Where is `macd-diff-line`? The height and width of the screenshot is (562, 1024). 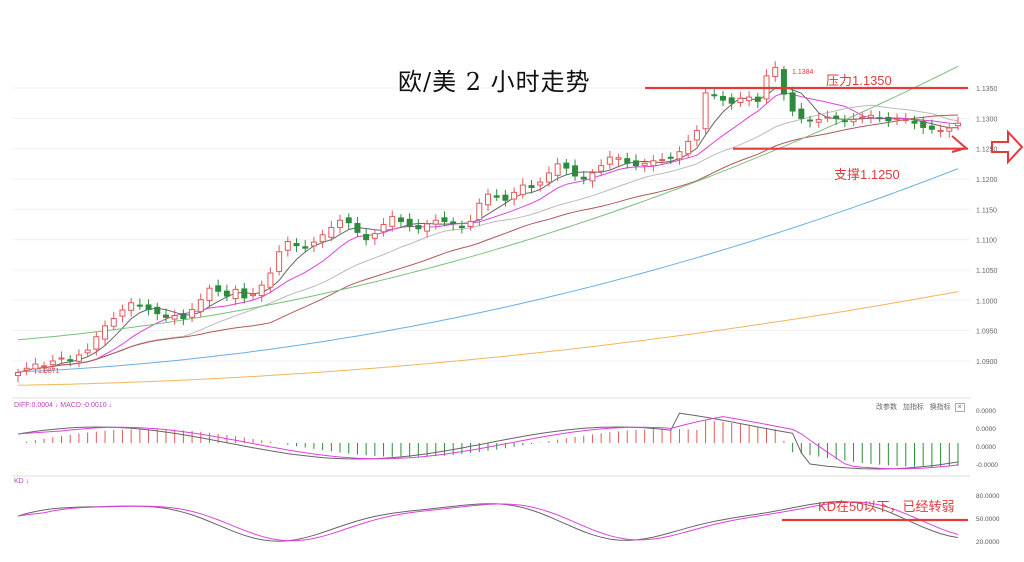
macd-diff-line is located at coordinates (488, 441).